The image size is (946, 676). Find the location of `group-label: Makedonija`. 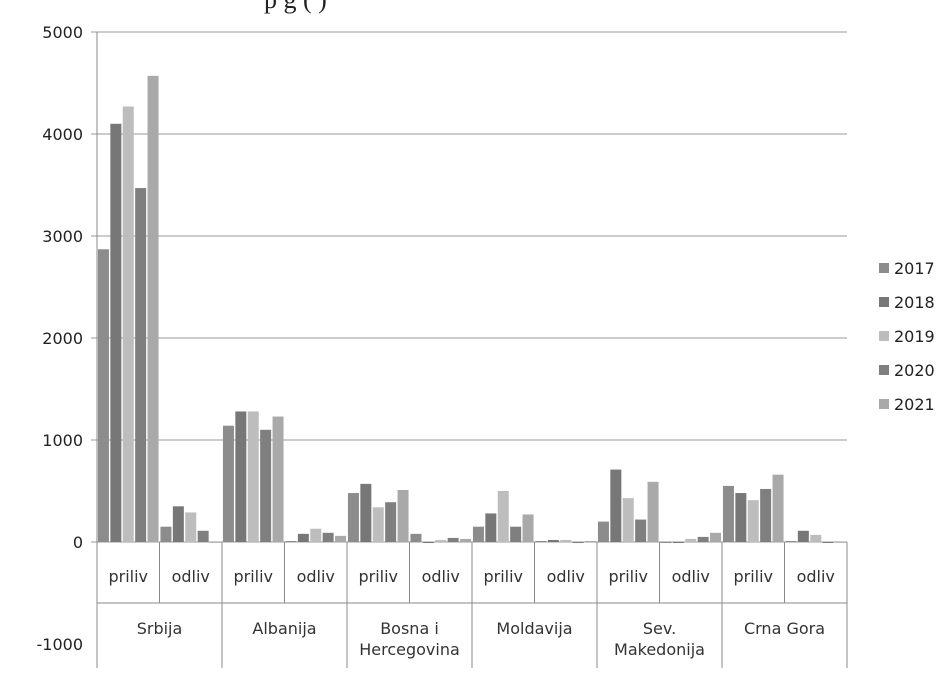

group-label: Makedonija is located at coordinates (659, 649).